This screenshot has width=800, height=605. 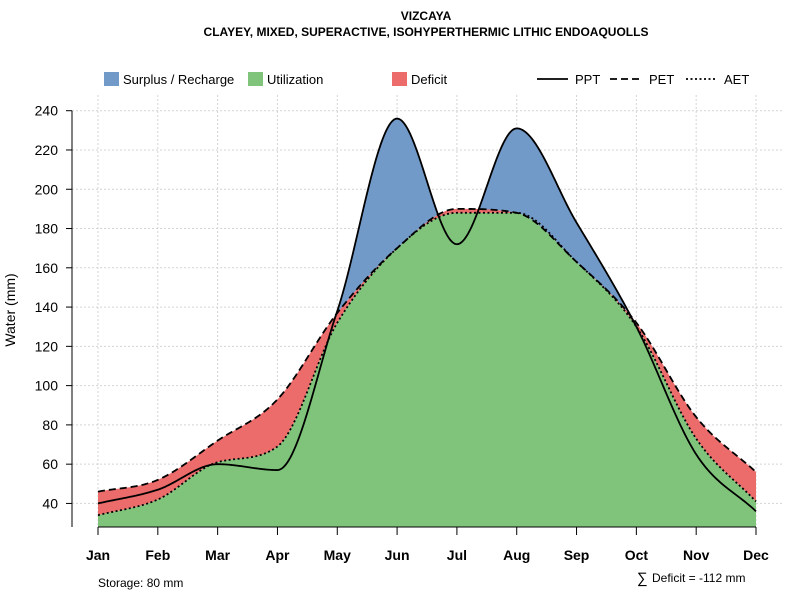 I want to click on y-tick-label: 240, so click(x=47, y=111).